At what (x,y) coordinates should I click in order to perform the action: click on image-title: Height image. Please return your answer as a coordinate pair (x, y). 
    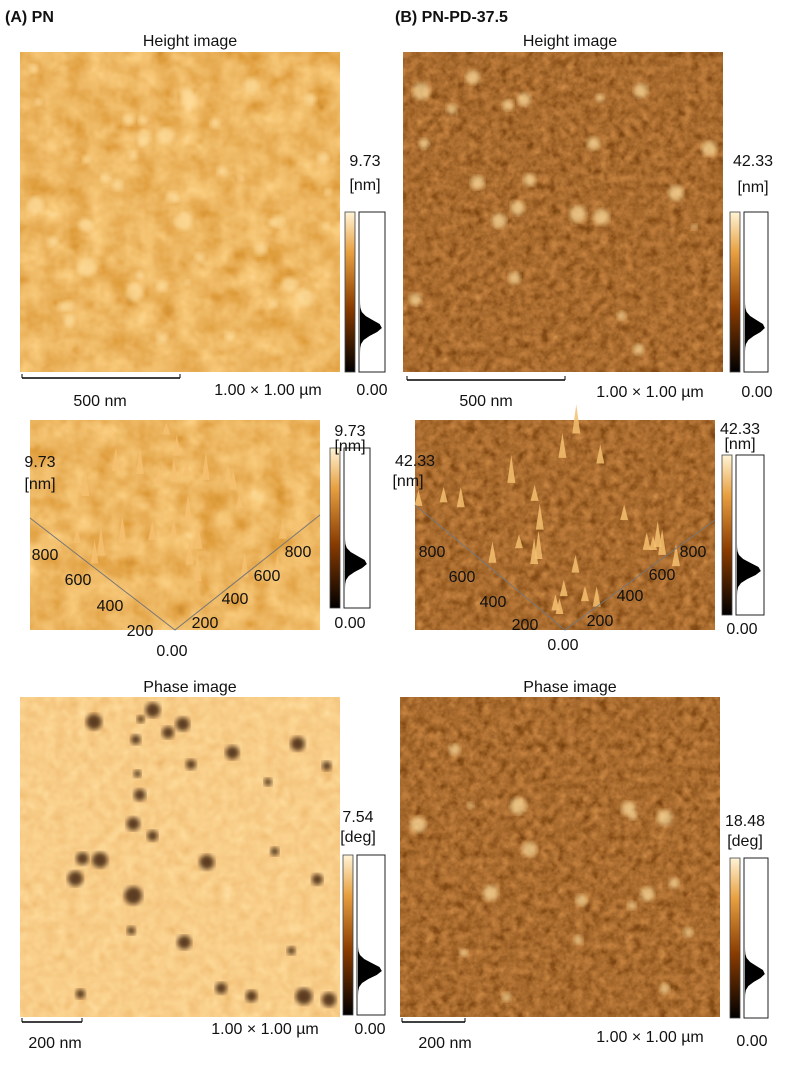
    Looking at the image, I should click on (190, 41).